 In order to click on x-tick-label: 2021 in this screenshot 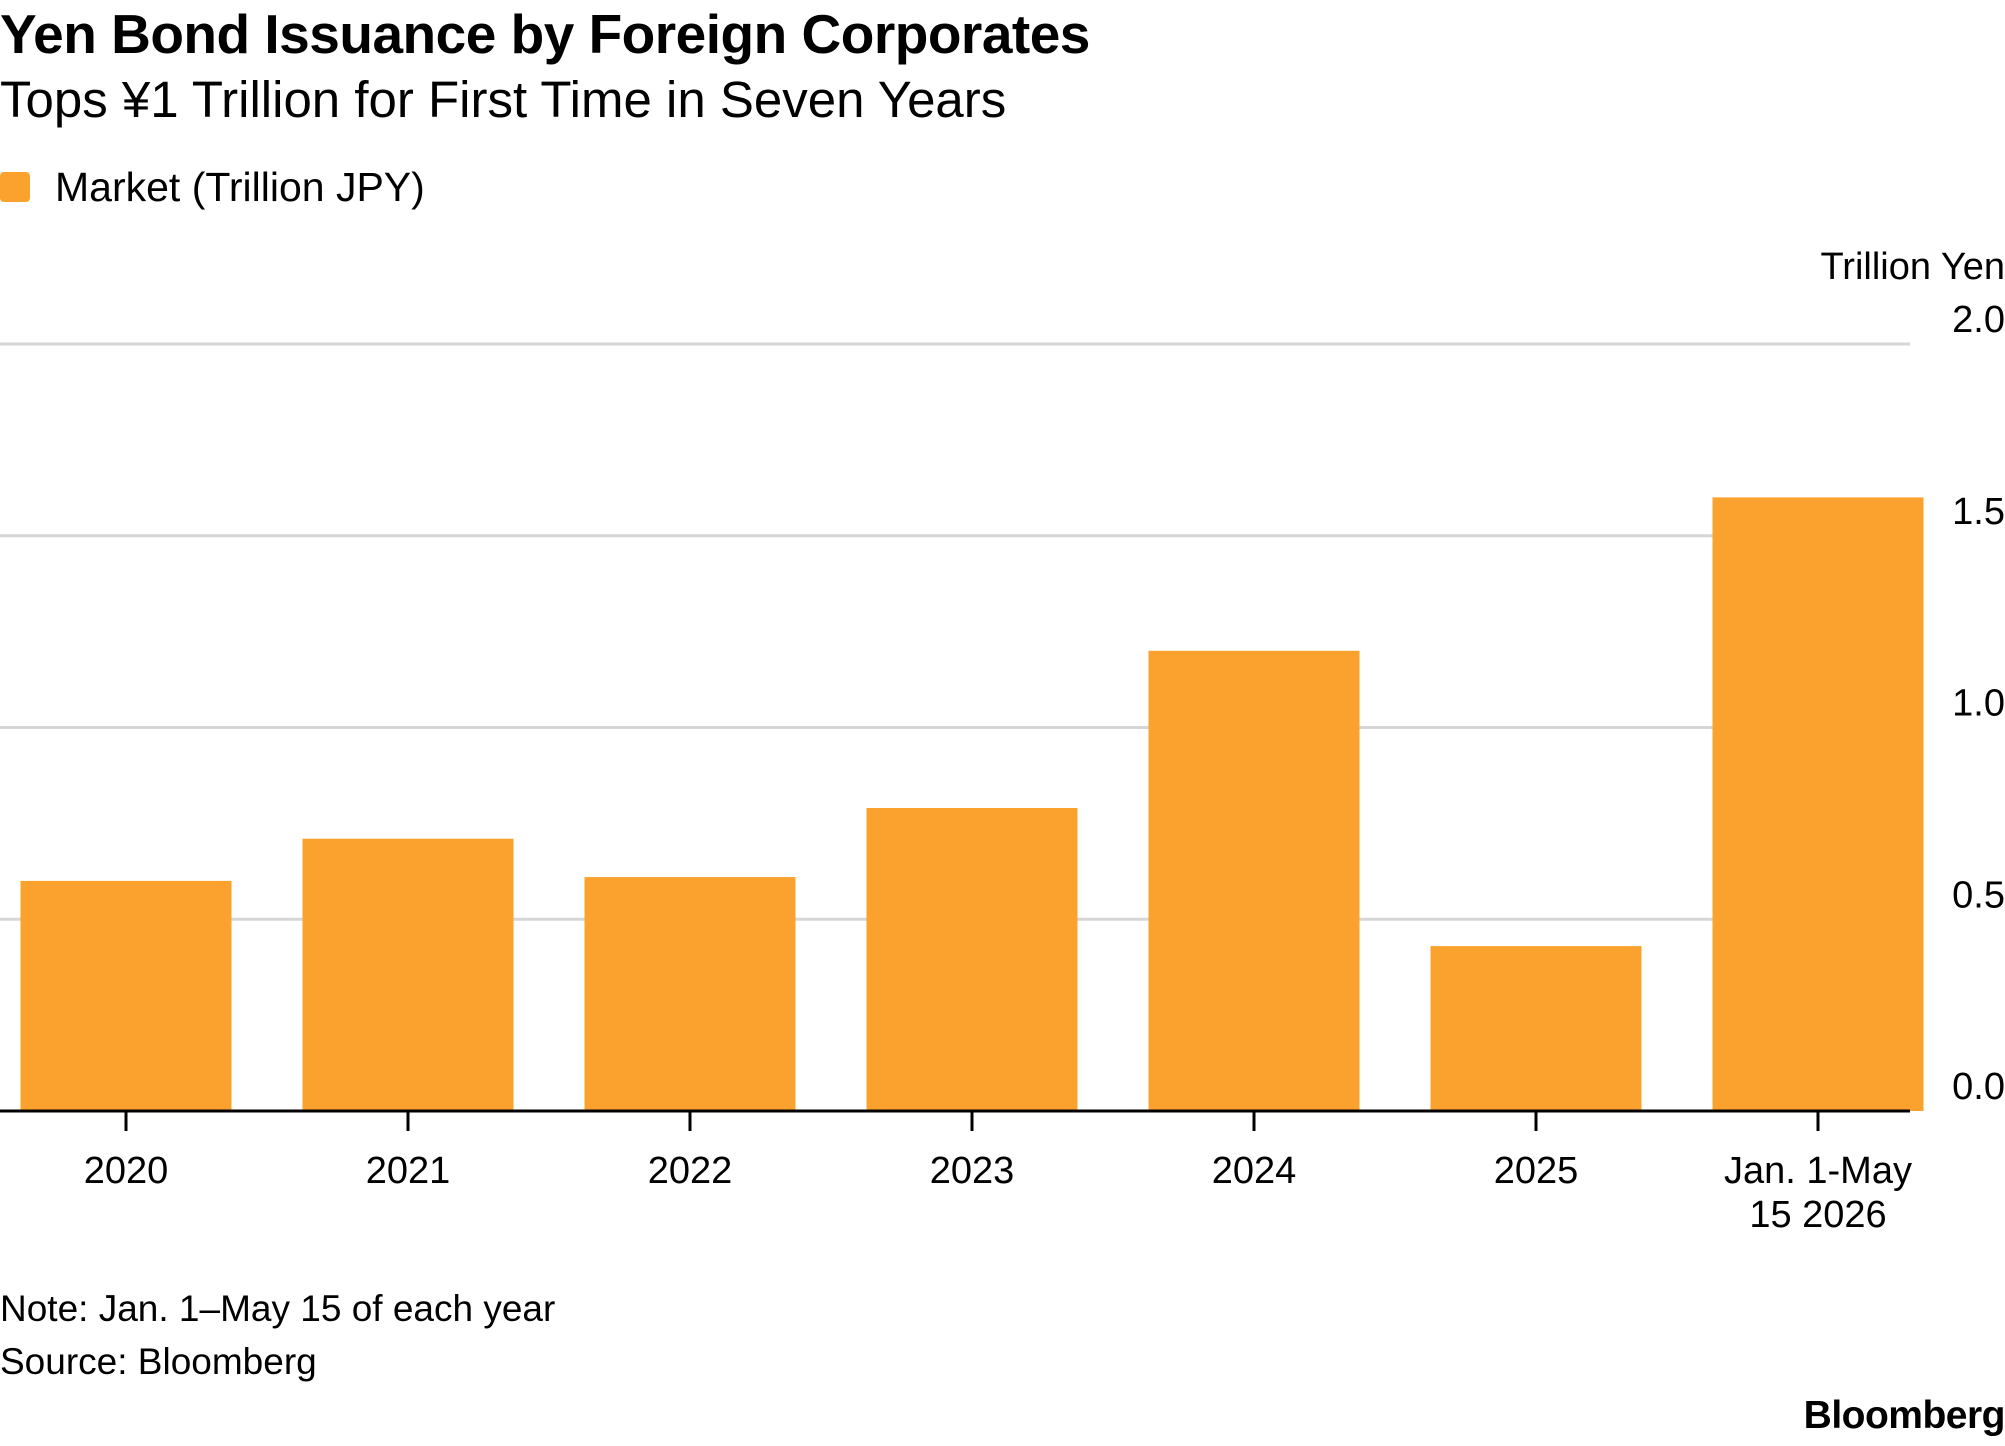, I will do `click(408, 1171)`.